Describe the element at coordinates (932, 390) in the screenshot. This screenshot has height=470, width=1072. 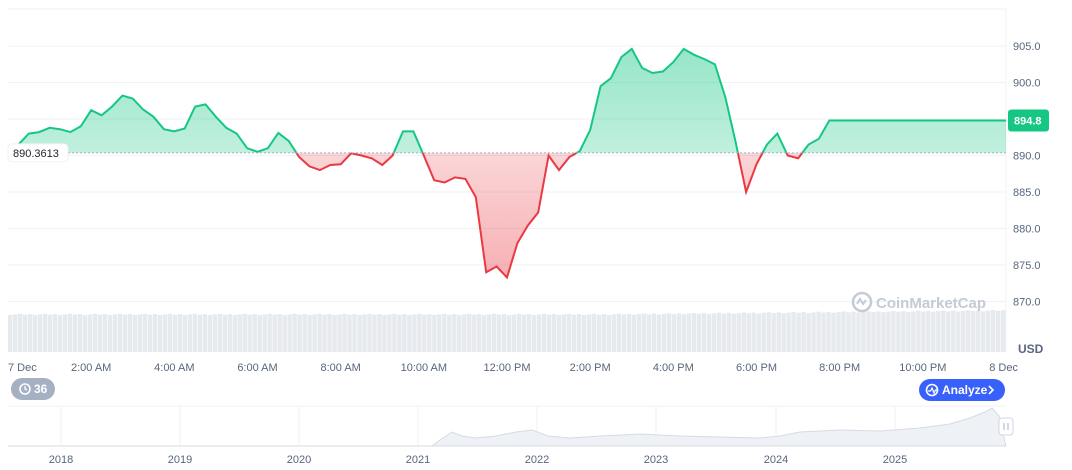
I see `analyze-icon-pulse` at that location.